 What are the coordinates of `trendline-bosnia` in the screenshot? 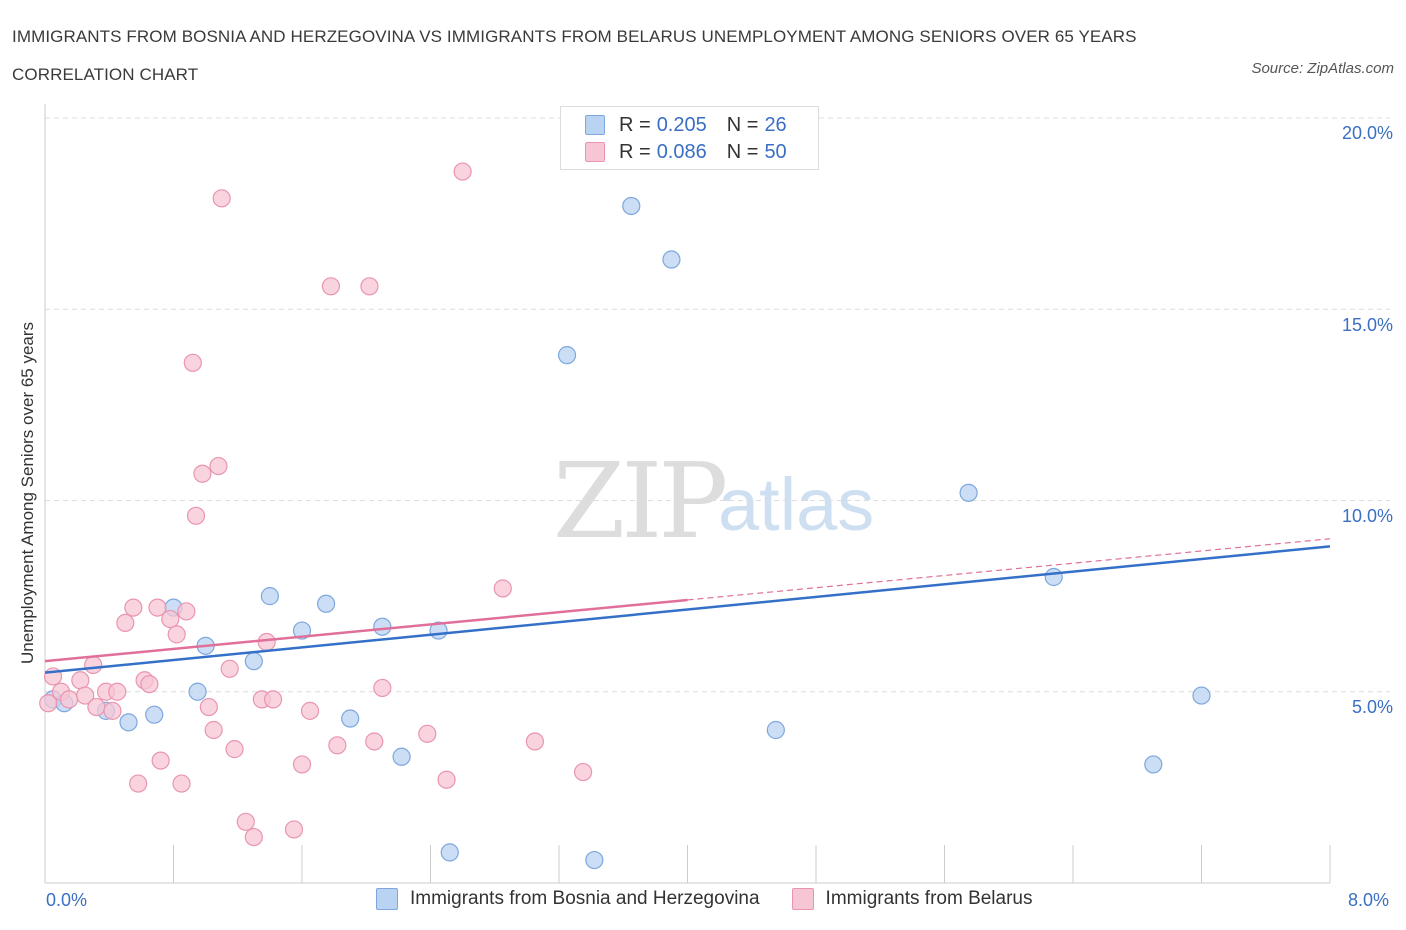 It's located at (687, 609).